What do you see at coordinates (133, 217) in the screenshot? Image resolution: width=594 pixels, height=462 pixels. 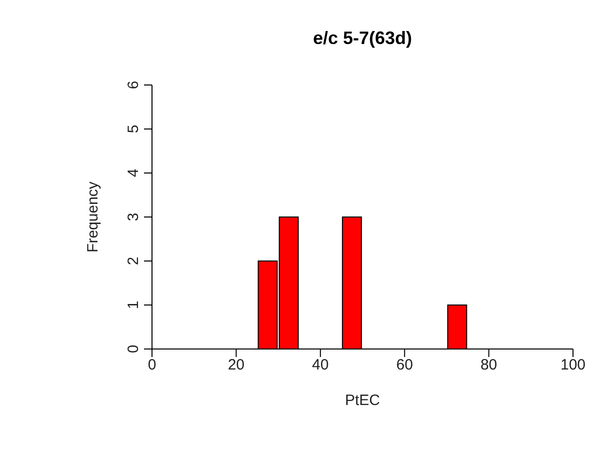 I see `y-tick-label: 3` at bounding box center [133, 217].